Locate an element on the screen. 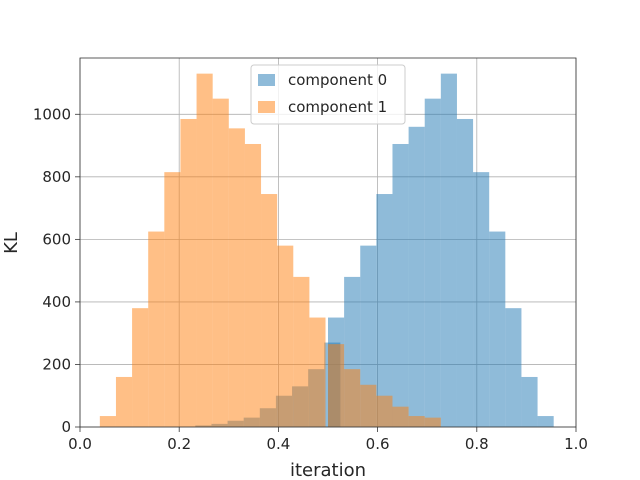 The width and height of the screenshot is (640, 480). x-tick-label: 0.2 is located at coordinates (179, 444).